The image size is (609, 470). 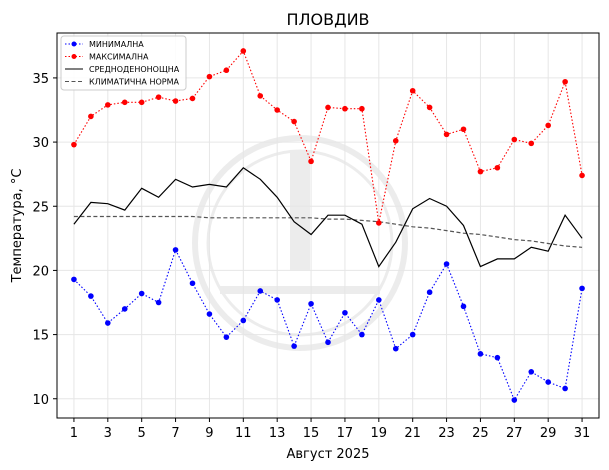 I want to click on legend-label: МАКСИМАЛНА, so click(x=119, y=57).